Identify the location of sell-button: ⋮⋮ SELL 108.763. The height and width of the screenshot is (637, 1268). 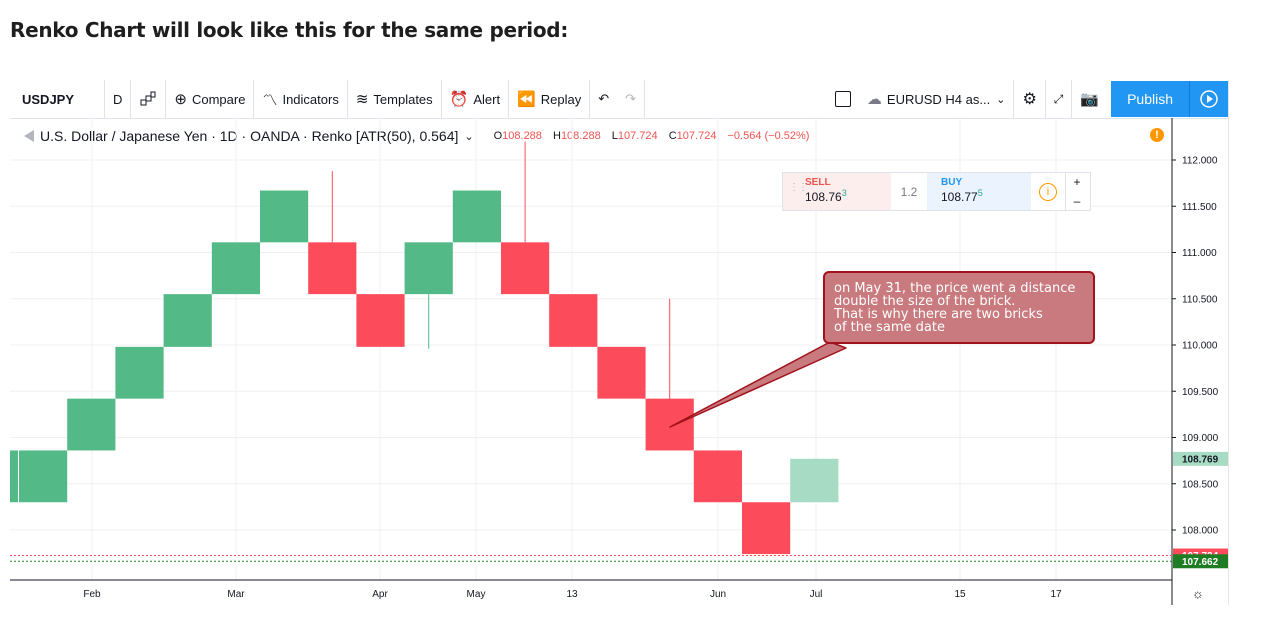
(837, 191).